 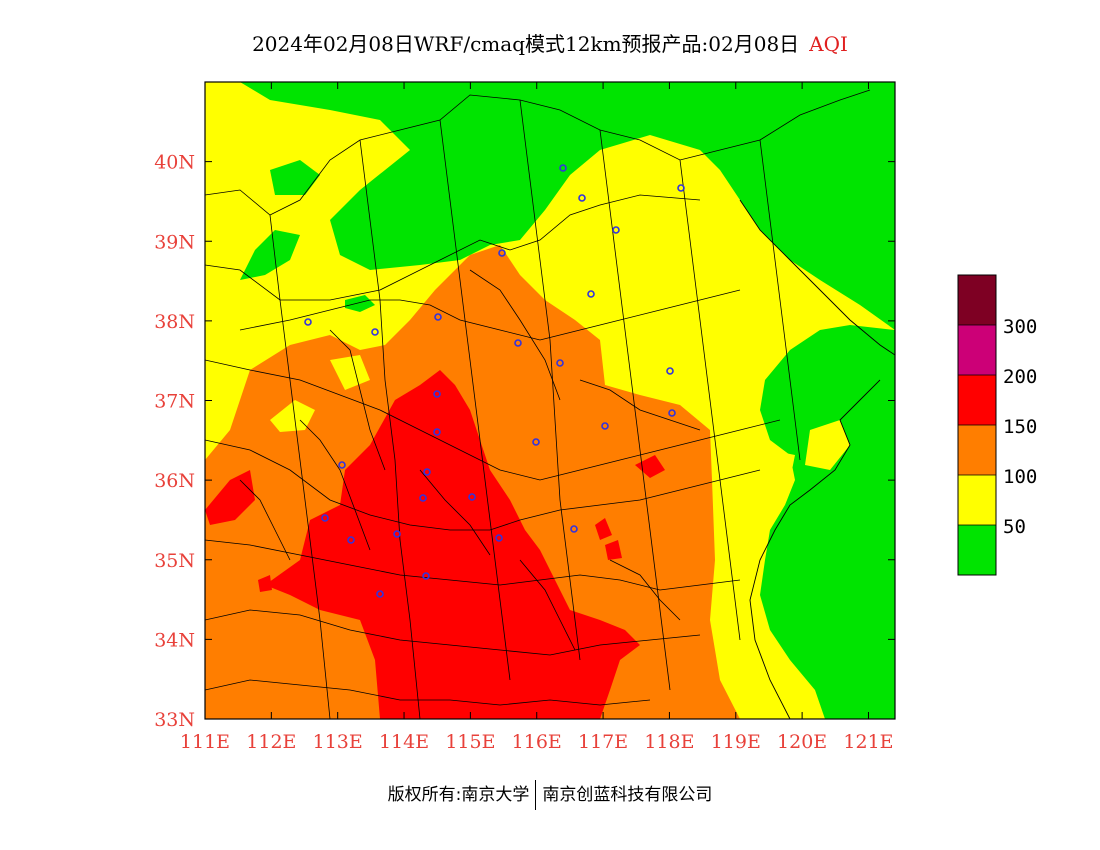 What do you see at coordinates (868, 742) in the screenshot?
I see `lon-label: 121E` at bounding box center [868, 742].